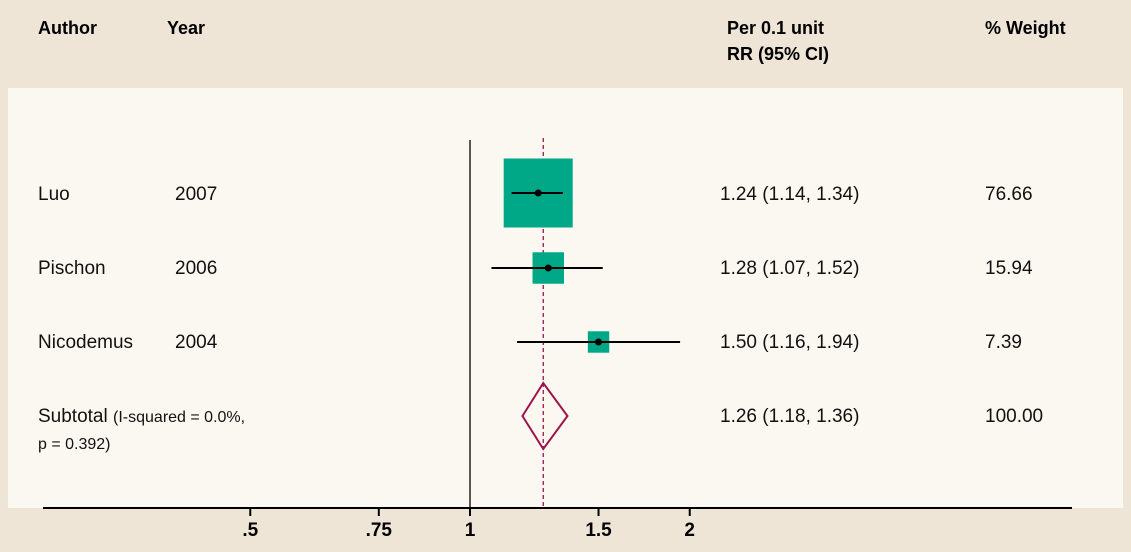 The height and width of the screenshot is (552, 1131). Describe the element at coordinates (54, 194) in the screenshot. I see `study-author: Luo` at that location.